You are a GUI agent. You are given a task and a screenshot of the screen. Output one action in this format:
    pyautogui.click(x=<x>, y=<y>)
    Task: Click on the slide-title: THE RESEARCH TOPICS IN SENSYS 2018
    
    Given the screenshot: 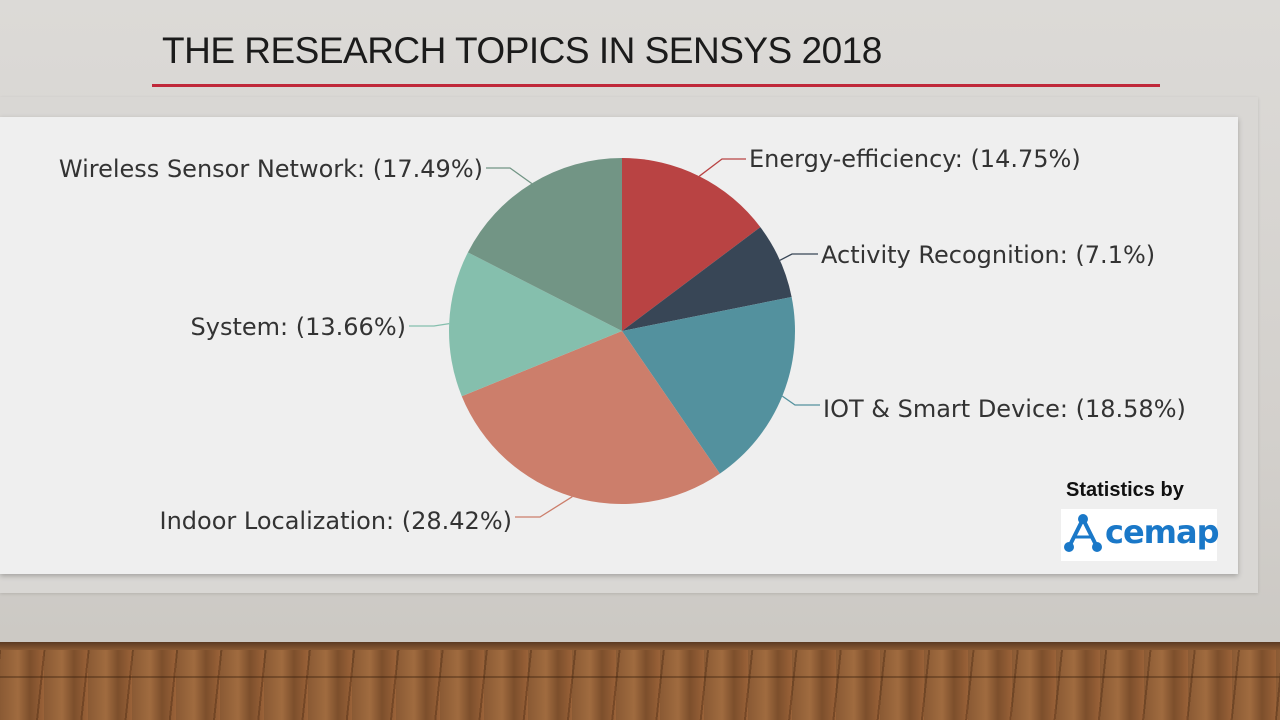 What is the action you would take?
    pyautogui.click(x=522, y=50)
    